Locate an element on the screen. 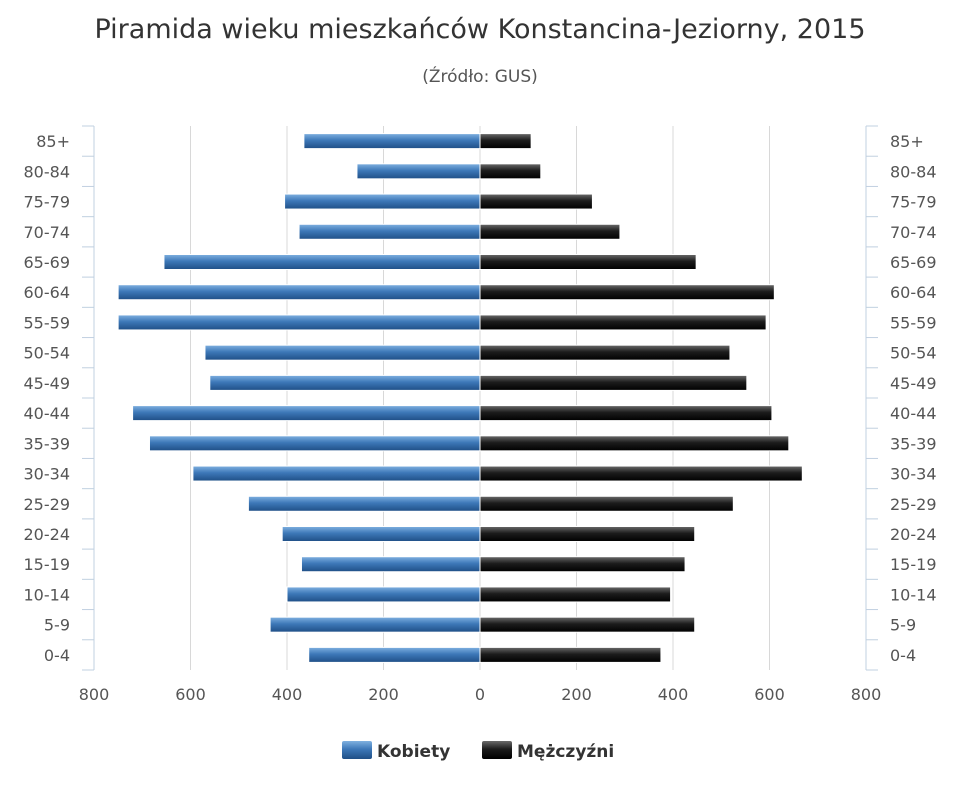 The image size is (960, 804). right-category-label: 80-84 is located at coordinates (913, 171).